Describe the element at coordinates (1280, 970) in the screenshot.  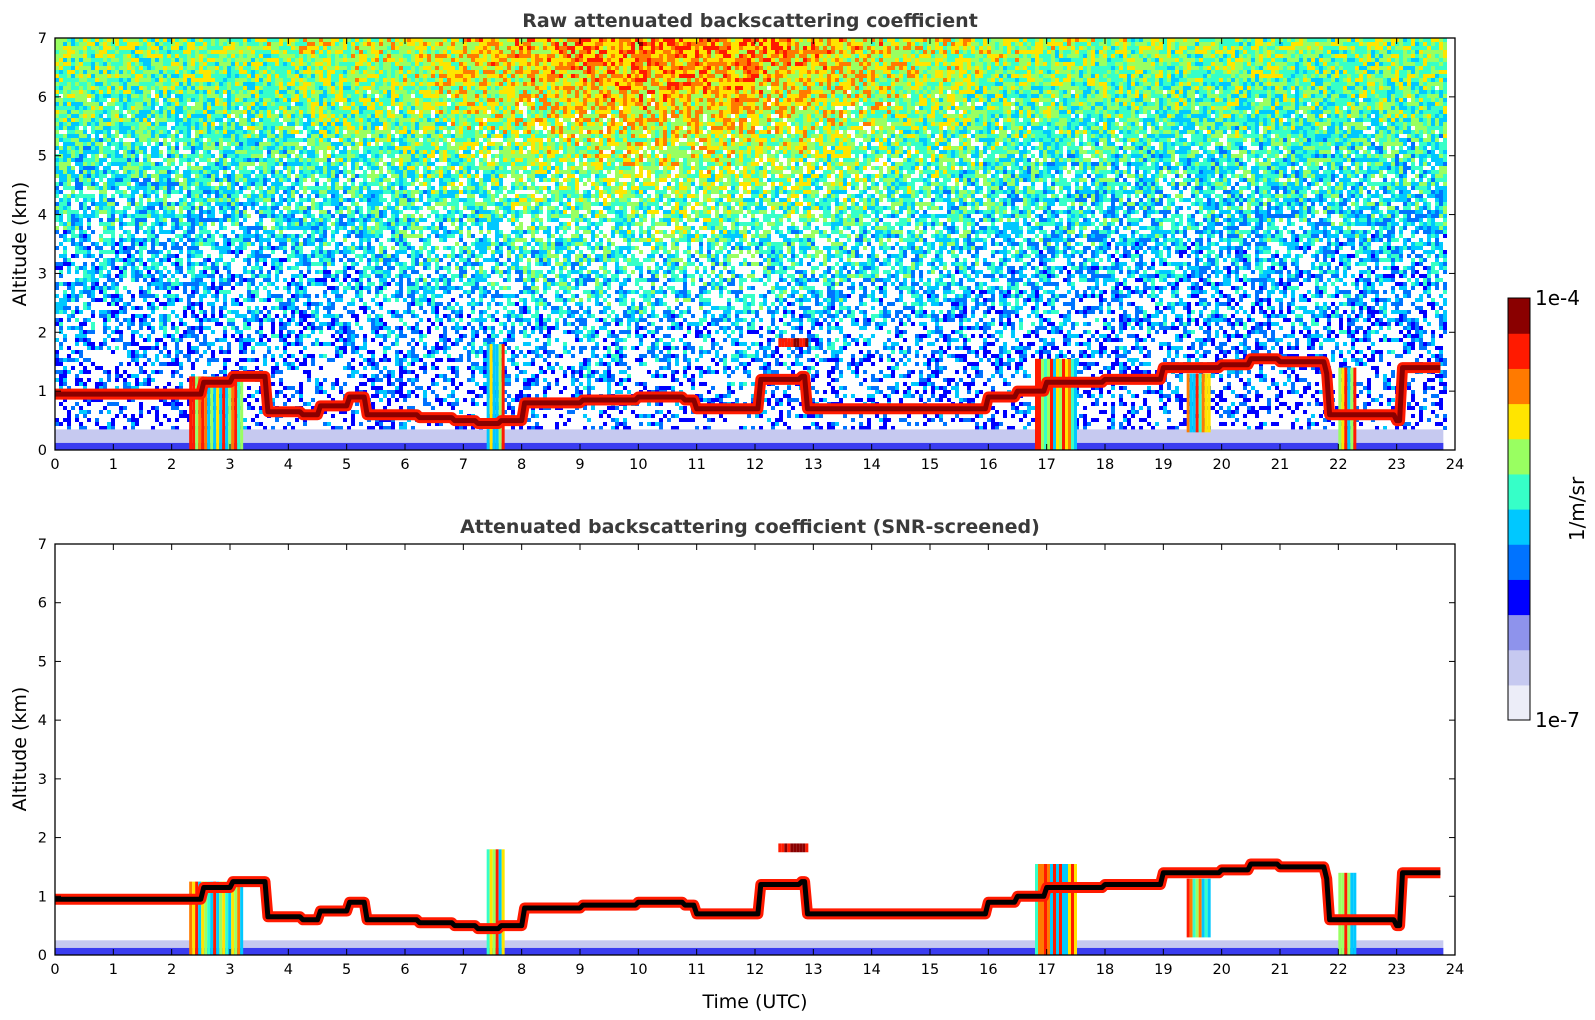
I see `x-tick-label: 21` at that location.